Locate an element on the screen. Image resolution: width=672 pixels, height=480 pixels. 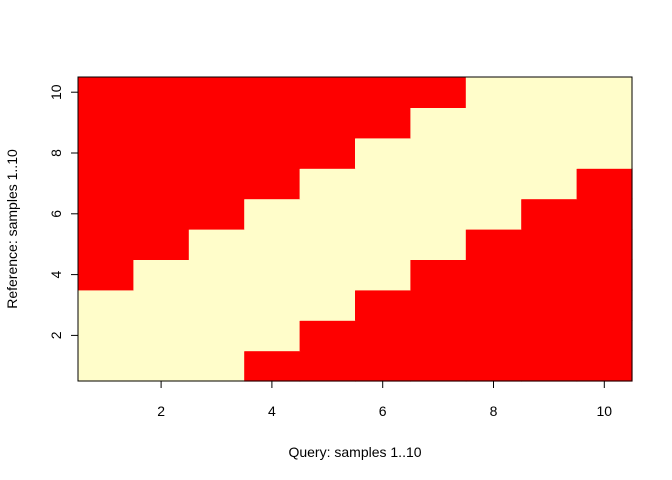
x-axis: 2 4 6 8 10 is located at coordinates (385, 399).